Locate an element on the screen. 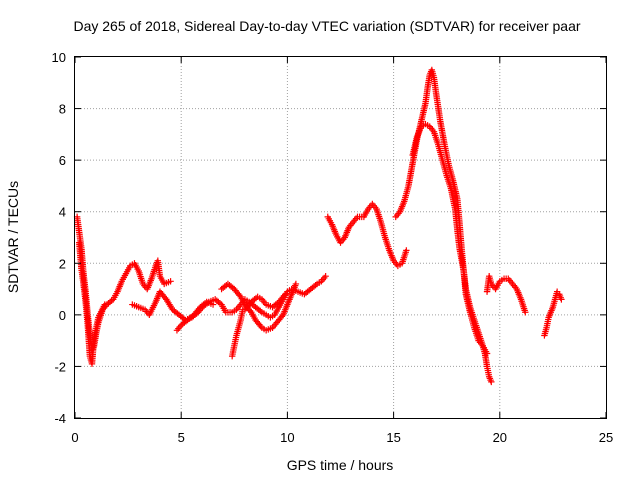 The height and width of the screenshot is (480, 640). y-tick-label: 4 is located at coordinates (62, 212).